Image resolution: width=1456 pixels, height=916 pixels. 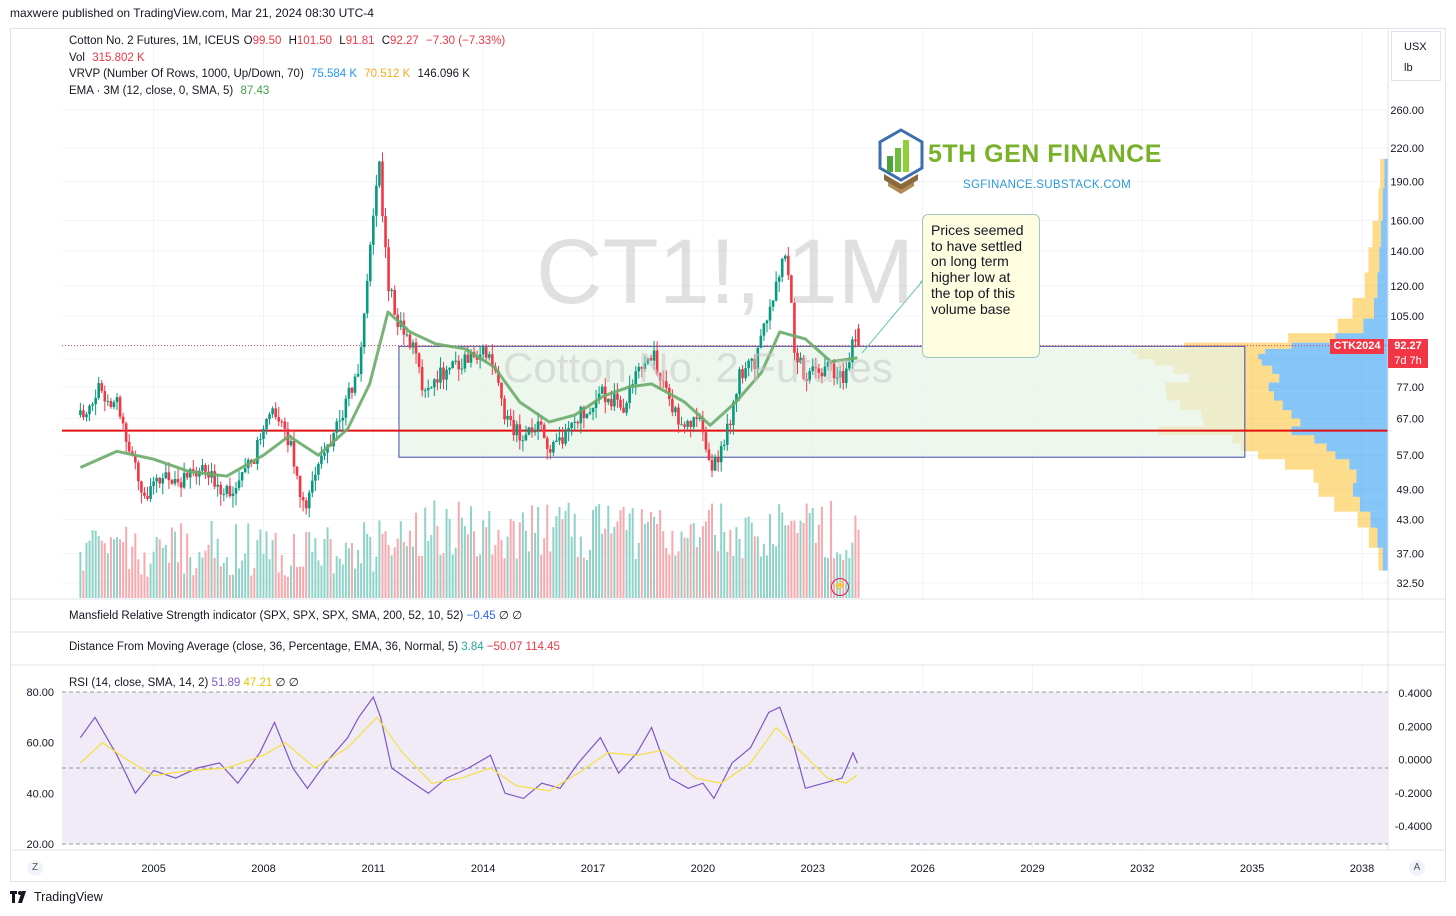 What do you see at coordinates (1384, 234) in the screenshot?
I see `volume-profile-up-bar` at bounding box center [1384, 234].